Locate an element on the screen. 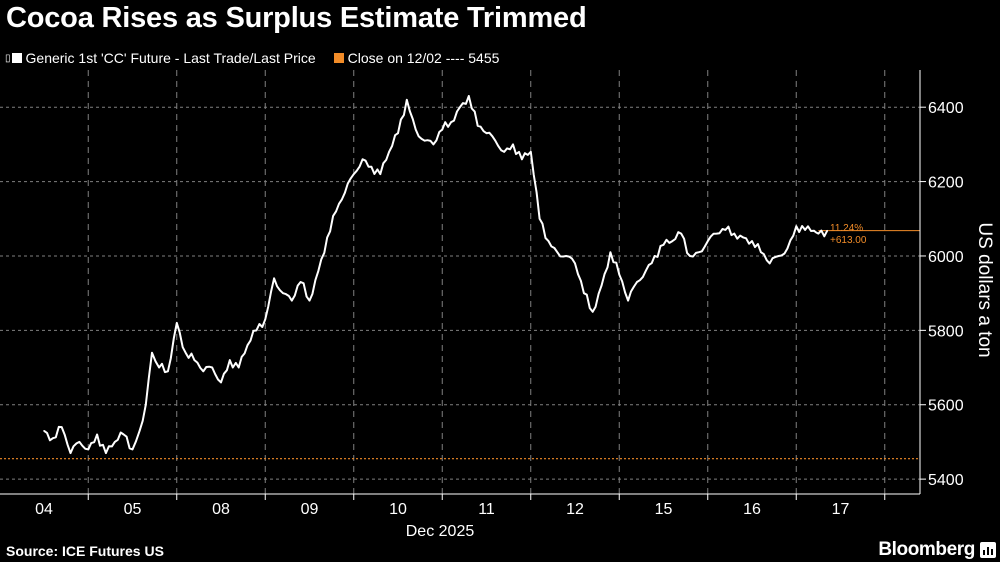 The image size is (1000, 562). x-tick-label: 04 is located at coordinates (44, 509).